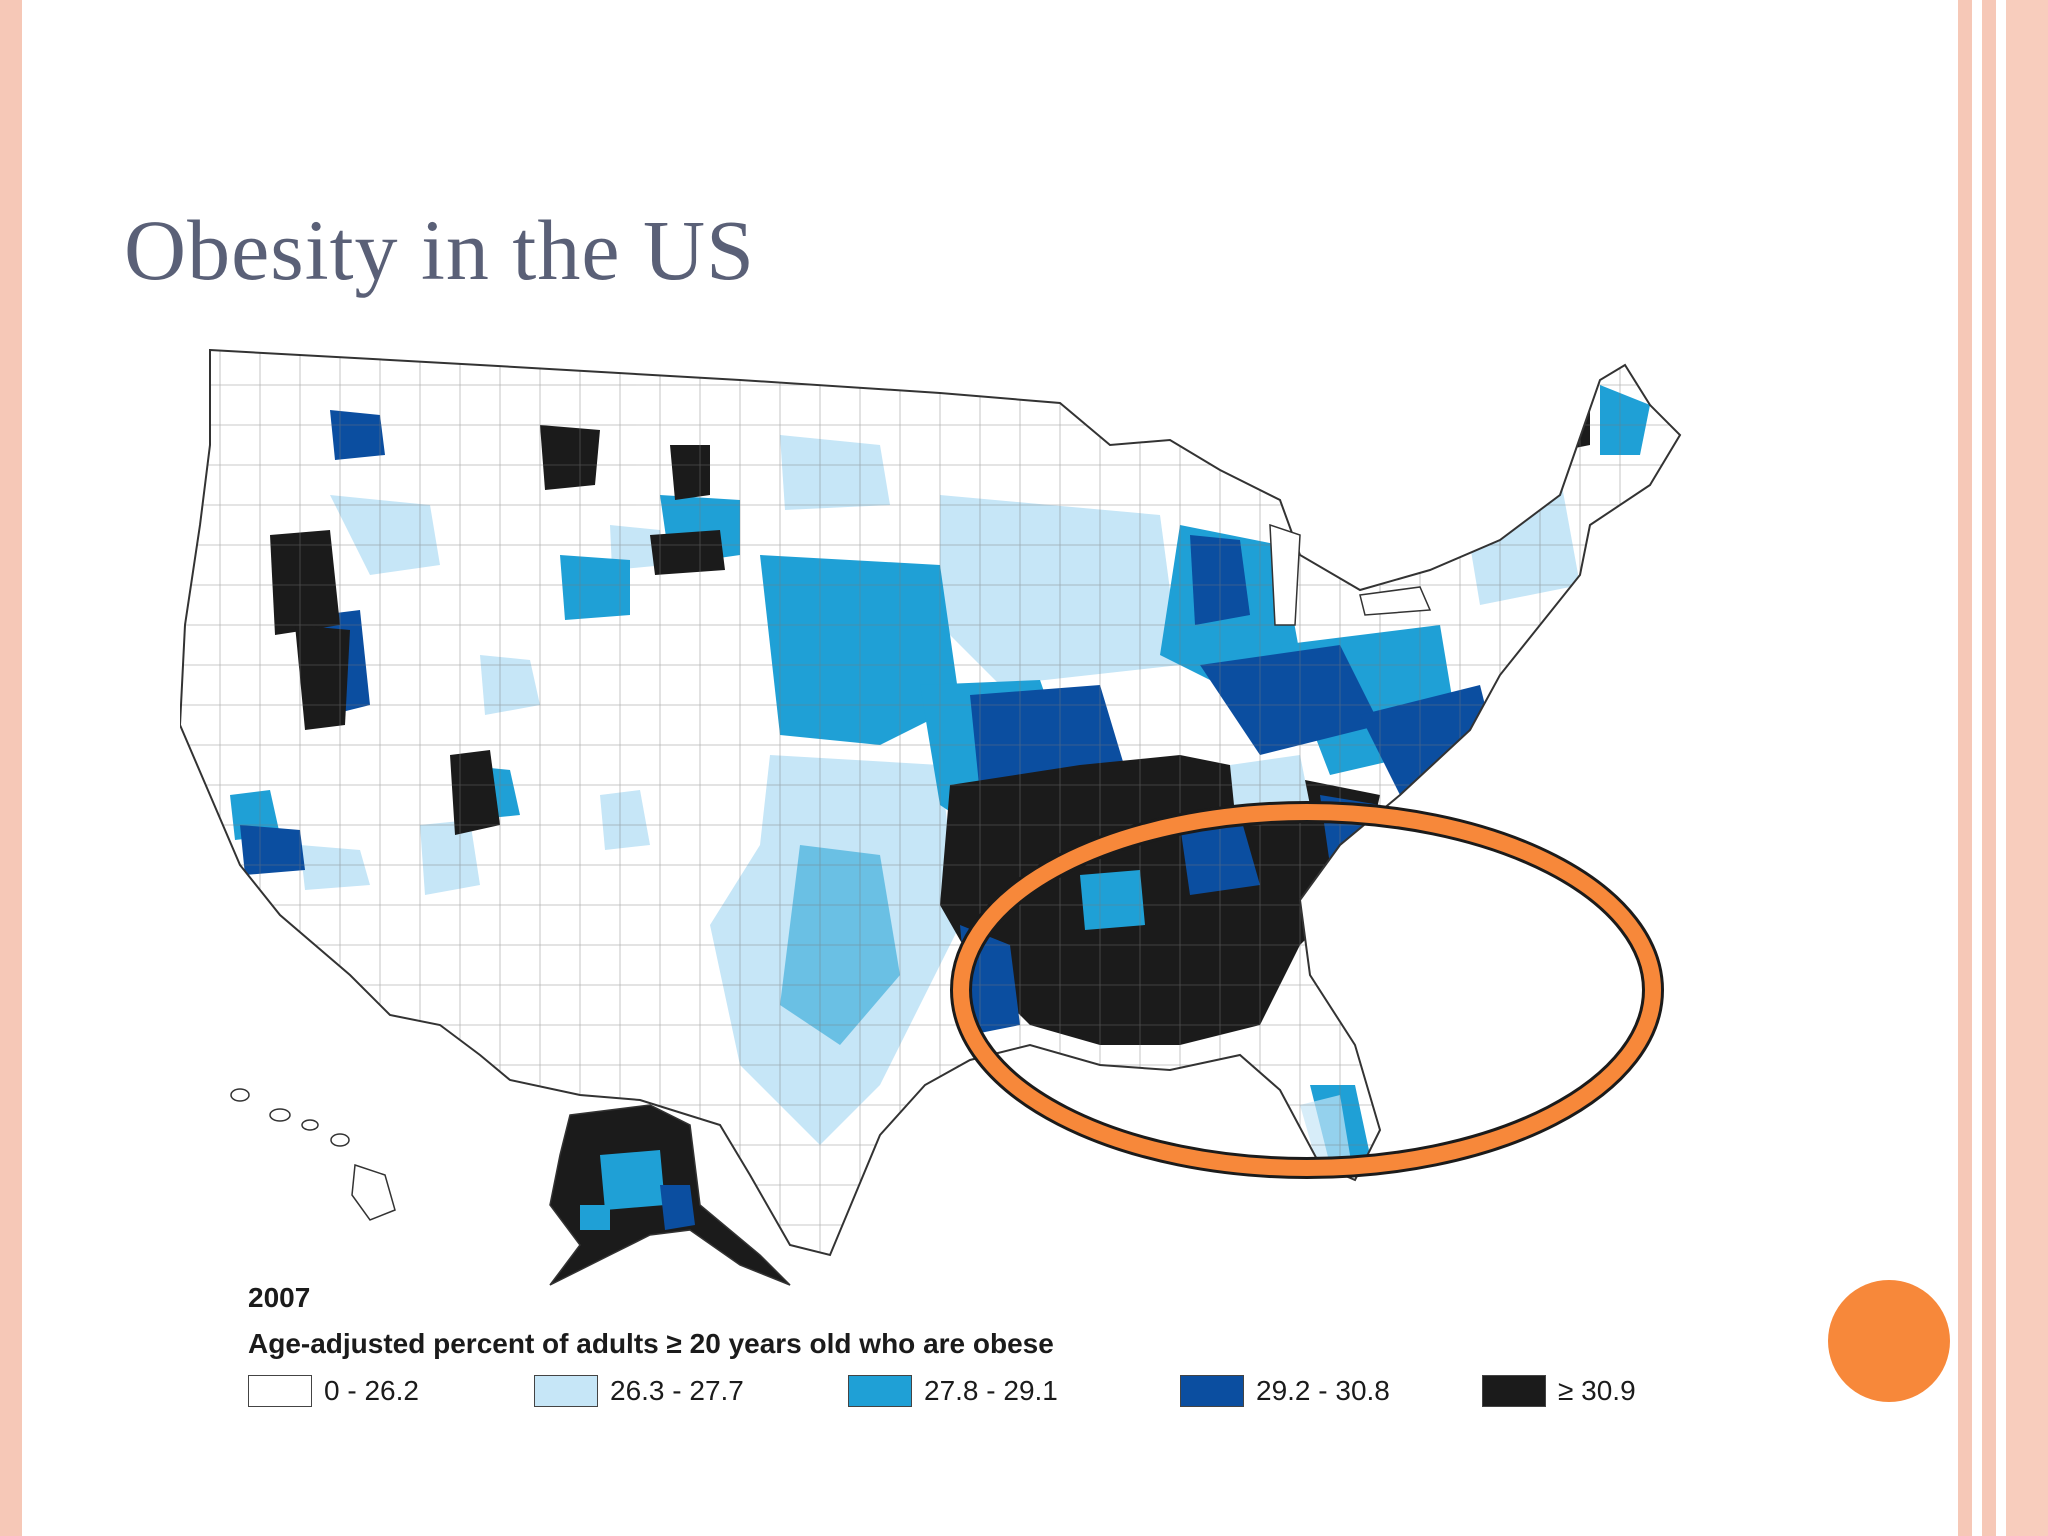 This screenshot has width=2048, height=1536. What do you see at coordinates (1889, 1341) in the screenshot?
I see `decorative-orange-dot` at bounding box center [1889, 1341].